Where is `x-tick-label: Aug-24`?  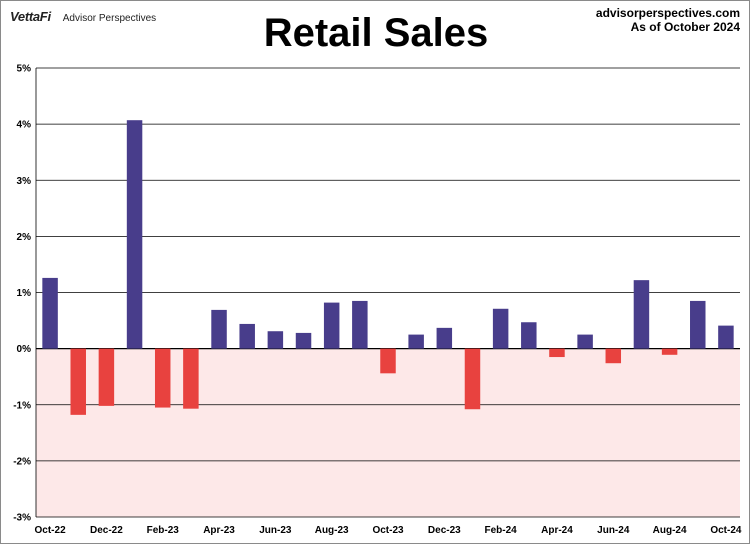
x-tick-label: Aug-24 is located at coordinates (670, 530).